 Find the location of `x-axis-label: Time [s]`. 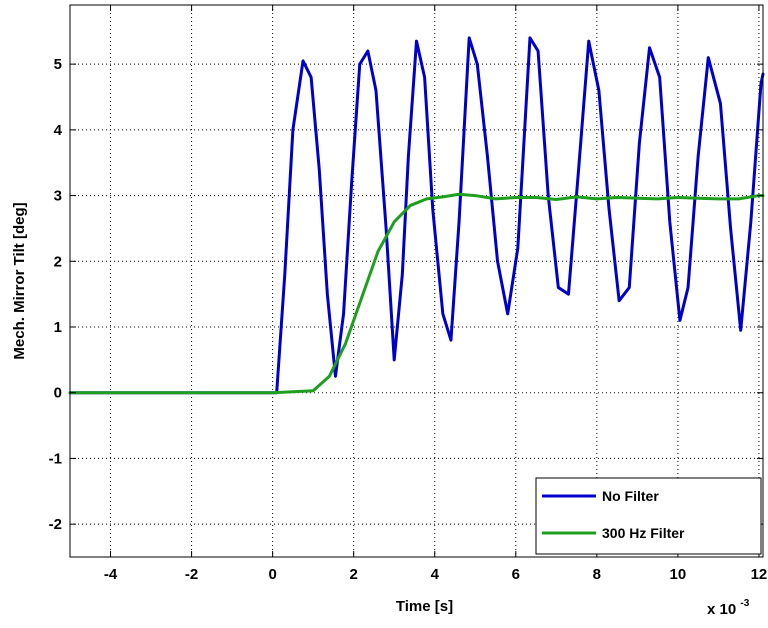

x-axis-label: Time [s] is located at coordinates (424, 606).